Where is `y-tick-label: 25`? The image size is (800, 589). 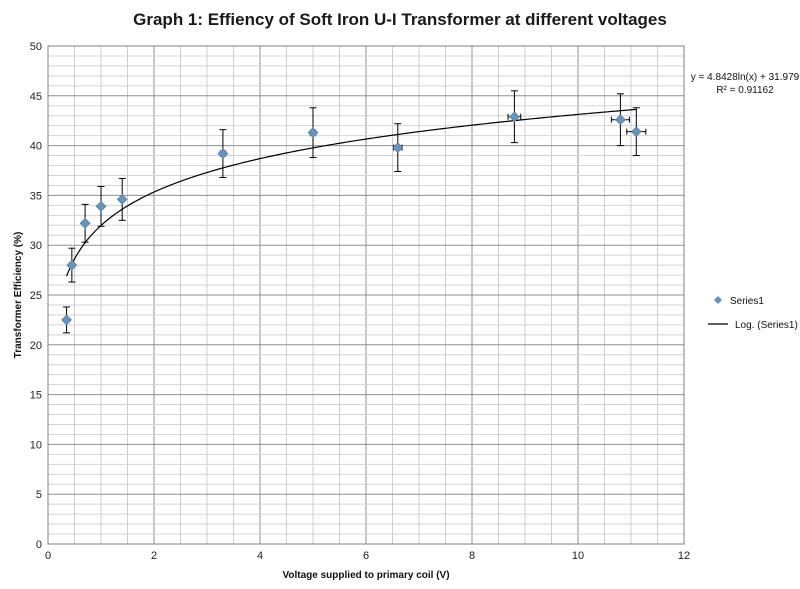
y-tick-label: 25 is located at coordinates (36, 296).